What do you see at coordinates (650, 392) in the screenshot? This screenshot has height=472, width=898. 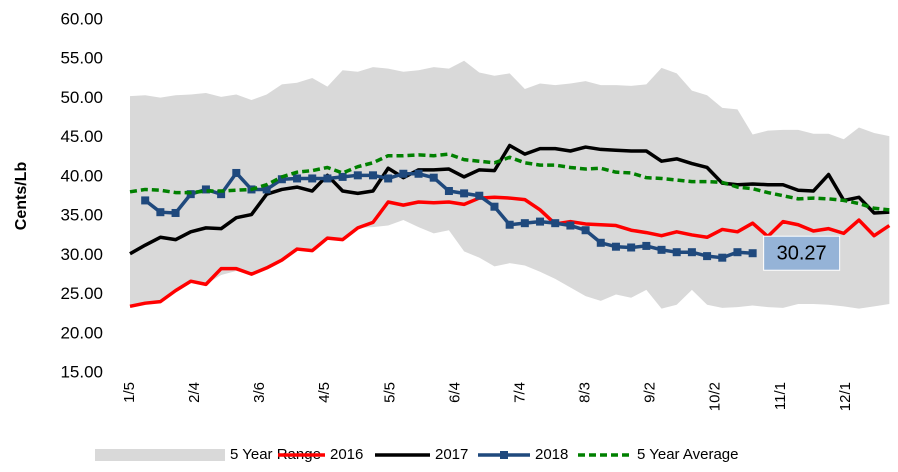 I see `x-tick-label: 9/2` at bounding box center [650, 392].